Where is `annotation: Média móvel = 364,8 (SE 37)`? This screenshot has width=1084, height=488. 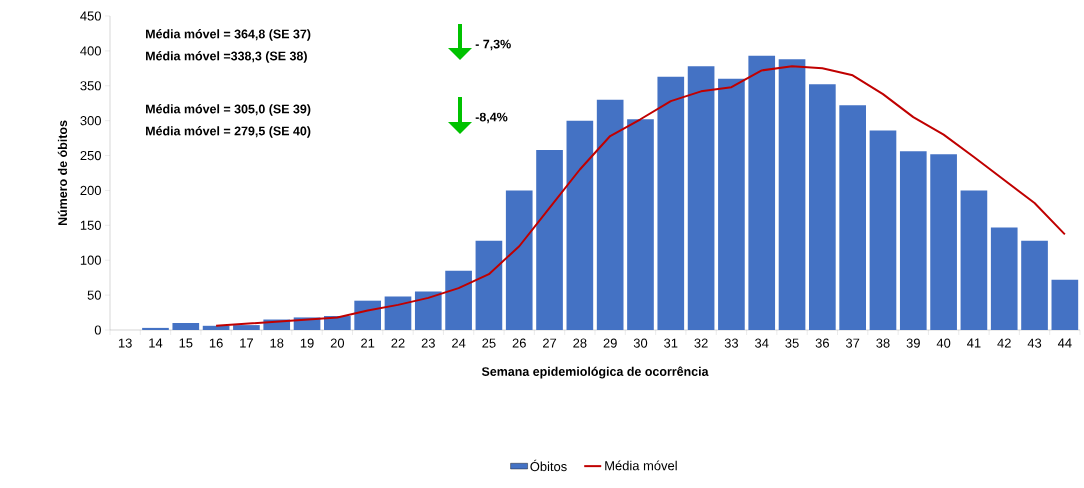
annotation: Média móvel = 364,8 (SE 37) is located at coordinates (228, 35).